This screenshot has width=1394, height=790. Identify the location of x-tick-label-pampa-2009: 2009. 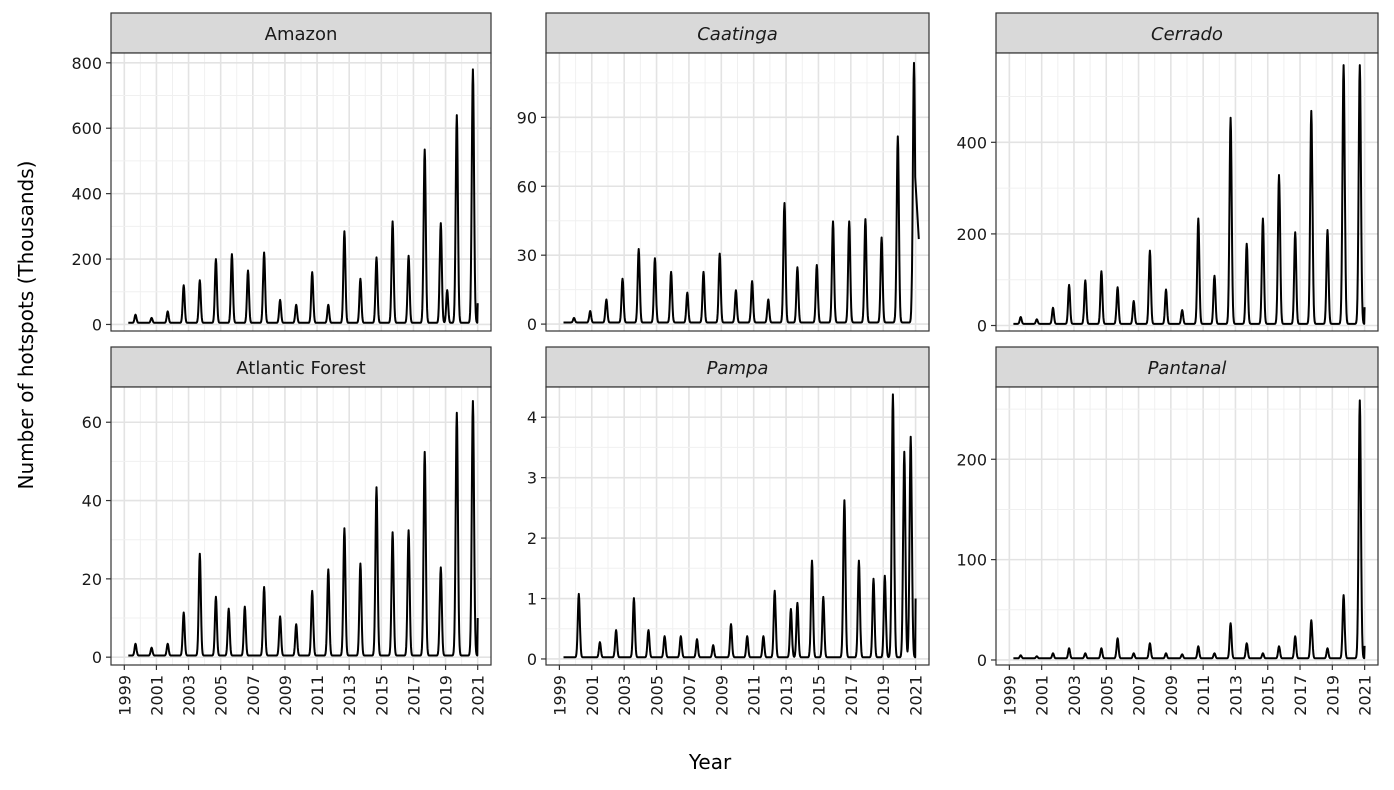
(721, 695).